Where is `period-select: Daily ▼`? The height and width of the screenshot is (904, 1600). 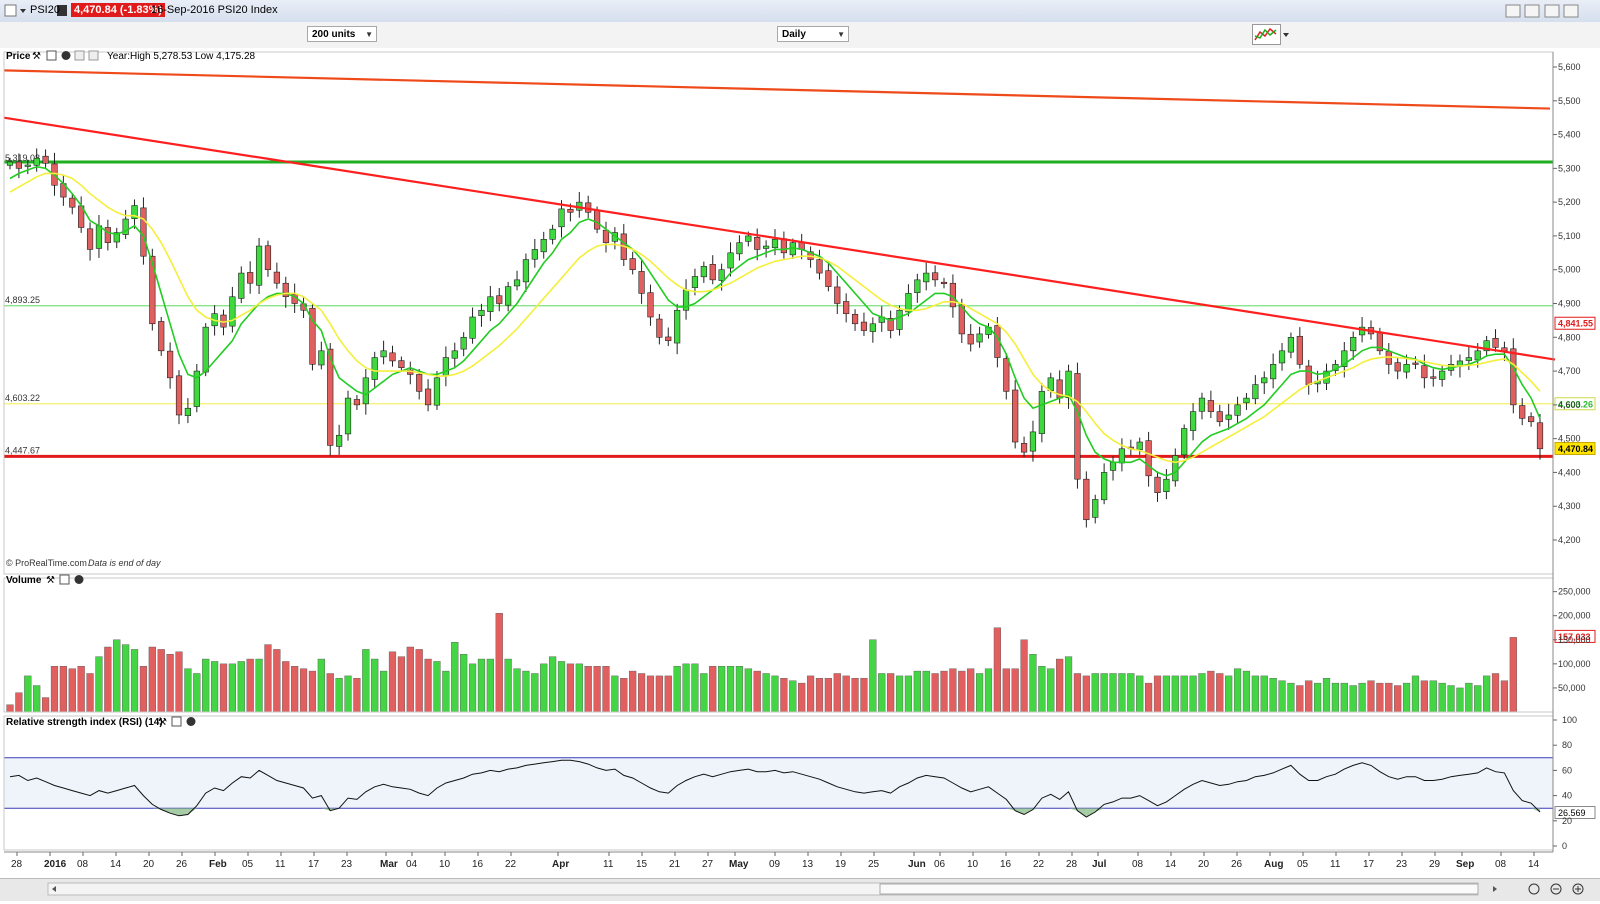 period-select: Daily ▼ is located at coordinates (813, 34).